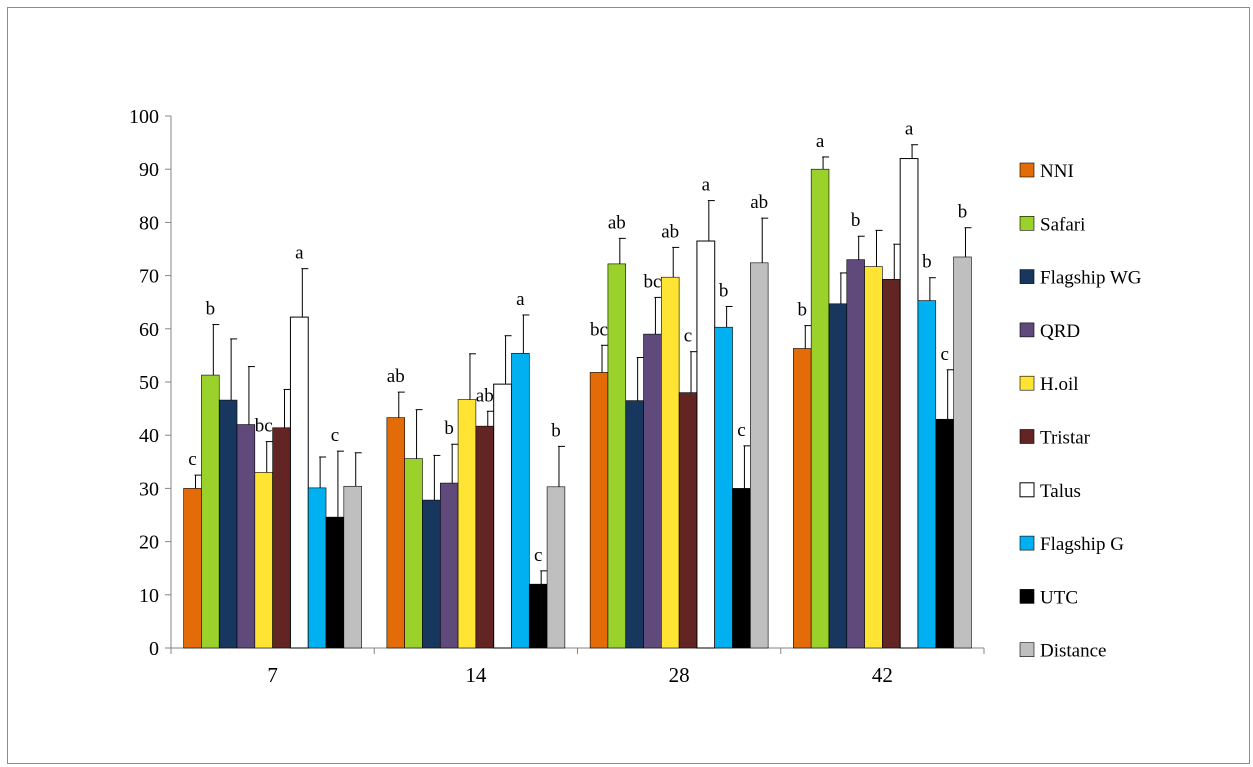  What do you see at coordinates (882, 675) in the screenshot?
I see `x-tick-label: 42` at bounding box center [882, 675].